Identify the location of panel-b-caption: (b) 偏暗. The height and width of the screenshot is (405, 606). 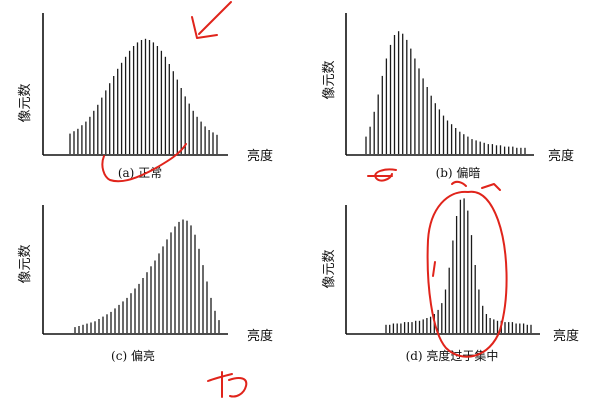
(458, 172).